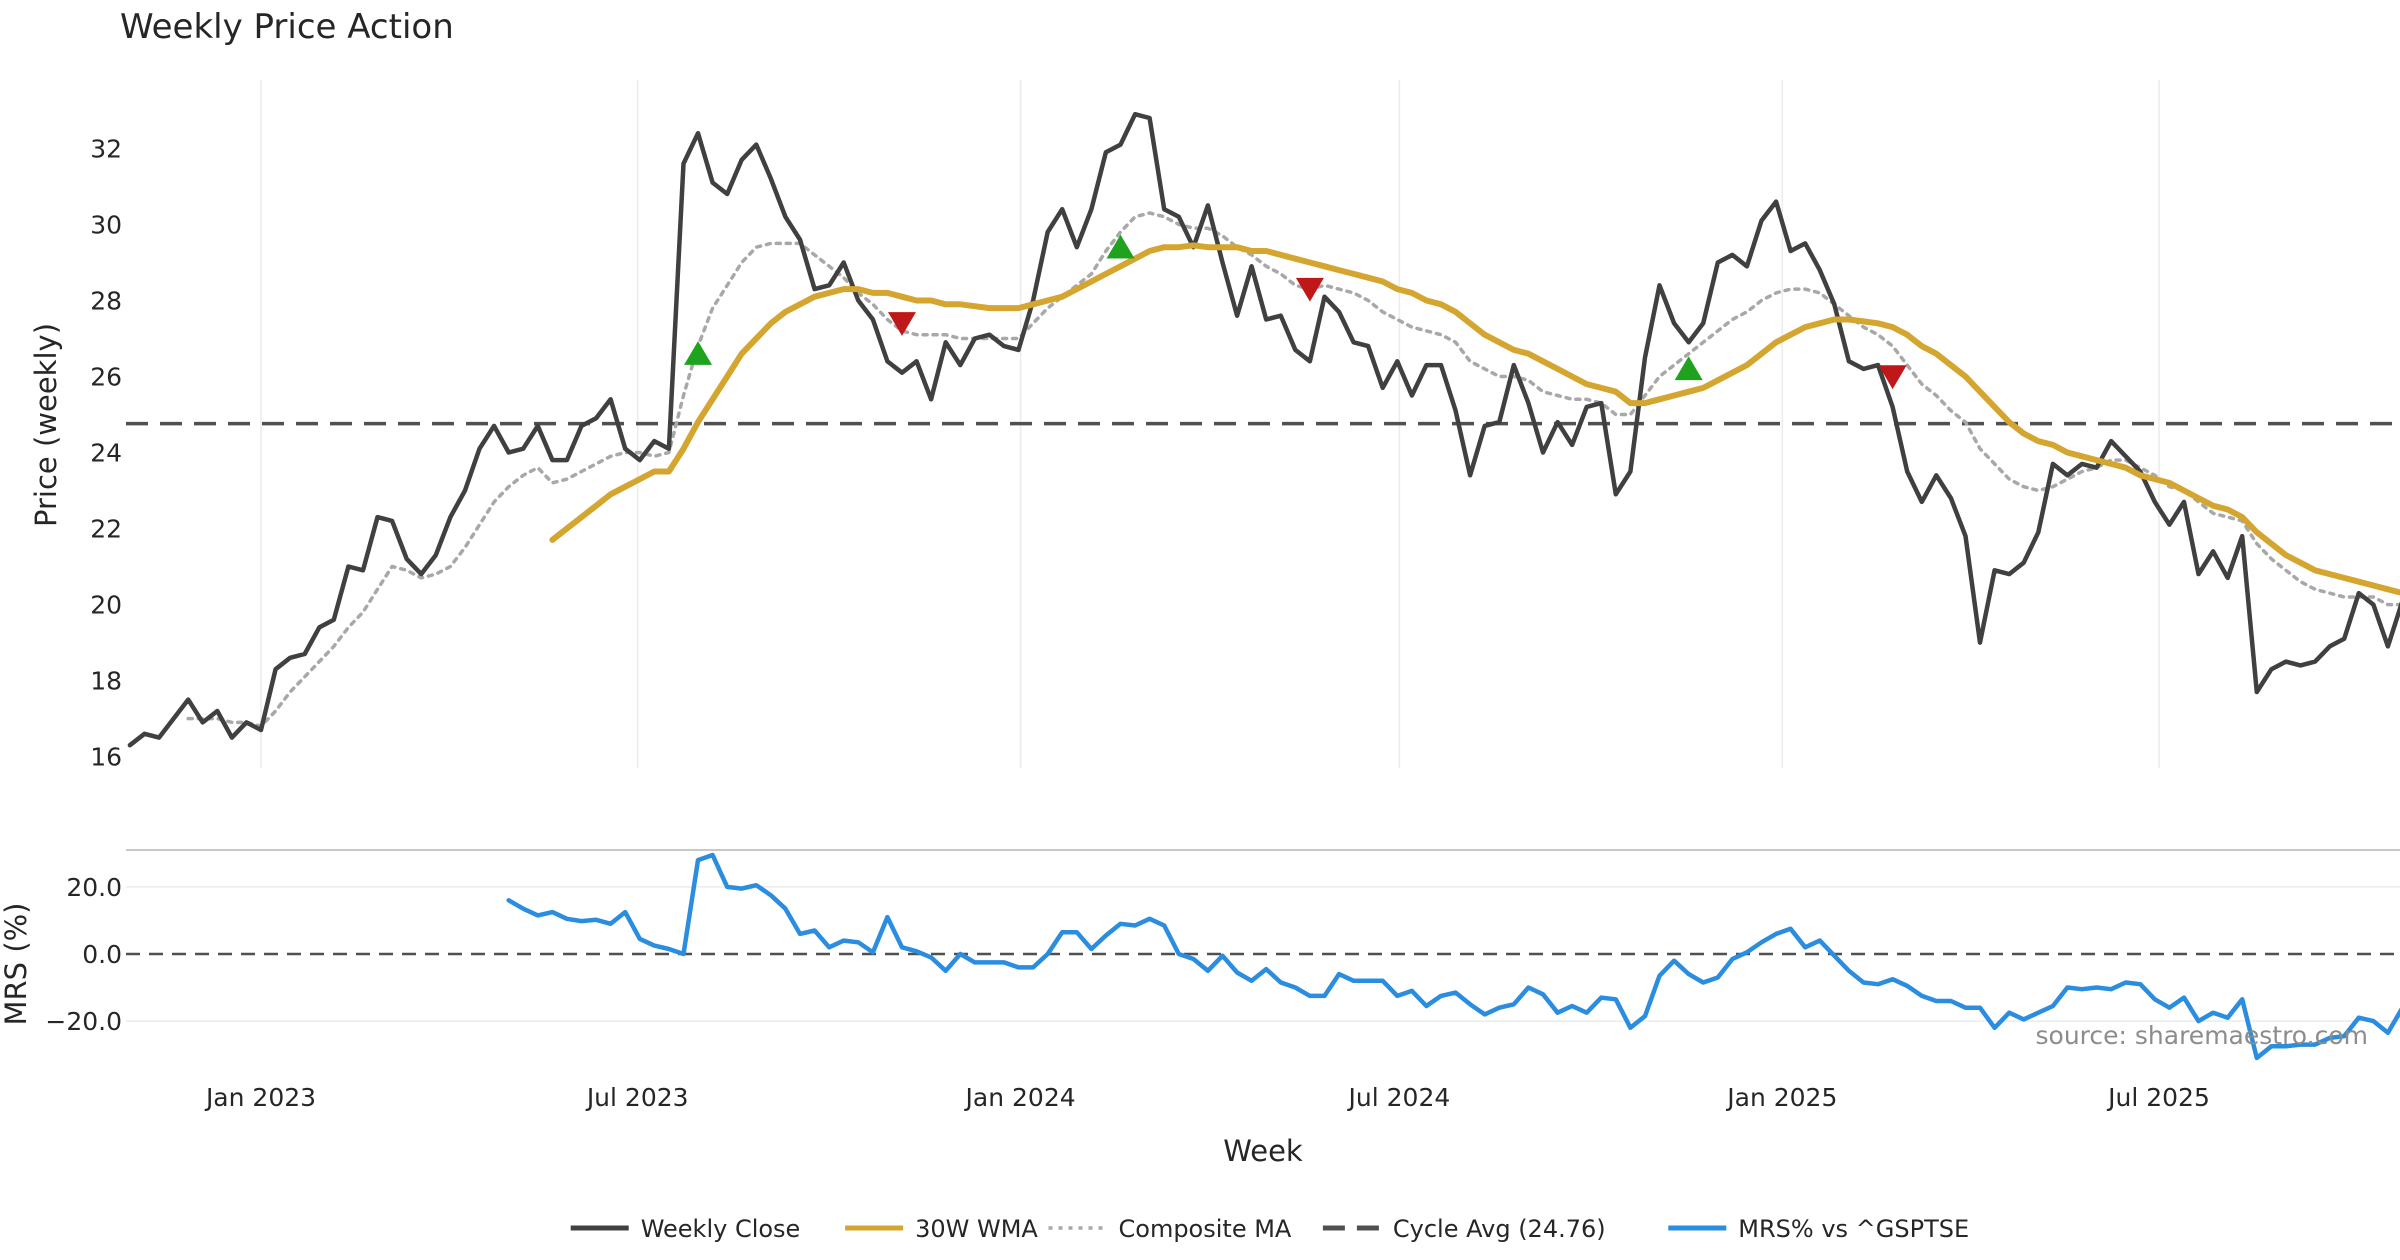 Image resolution: width=2400 pixels, height=1260 pixels. I want to click on legend-label-composite-ma: Composite MA, so click(1205, 1229).